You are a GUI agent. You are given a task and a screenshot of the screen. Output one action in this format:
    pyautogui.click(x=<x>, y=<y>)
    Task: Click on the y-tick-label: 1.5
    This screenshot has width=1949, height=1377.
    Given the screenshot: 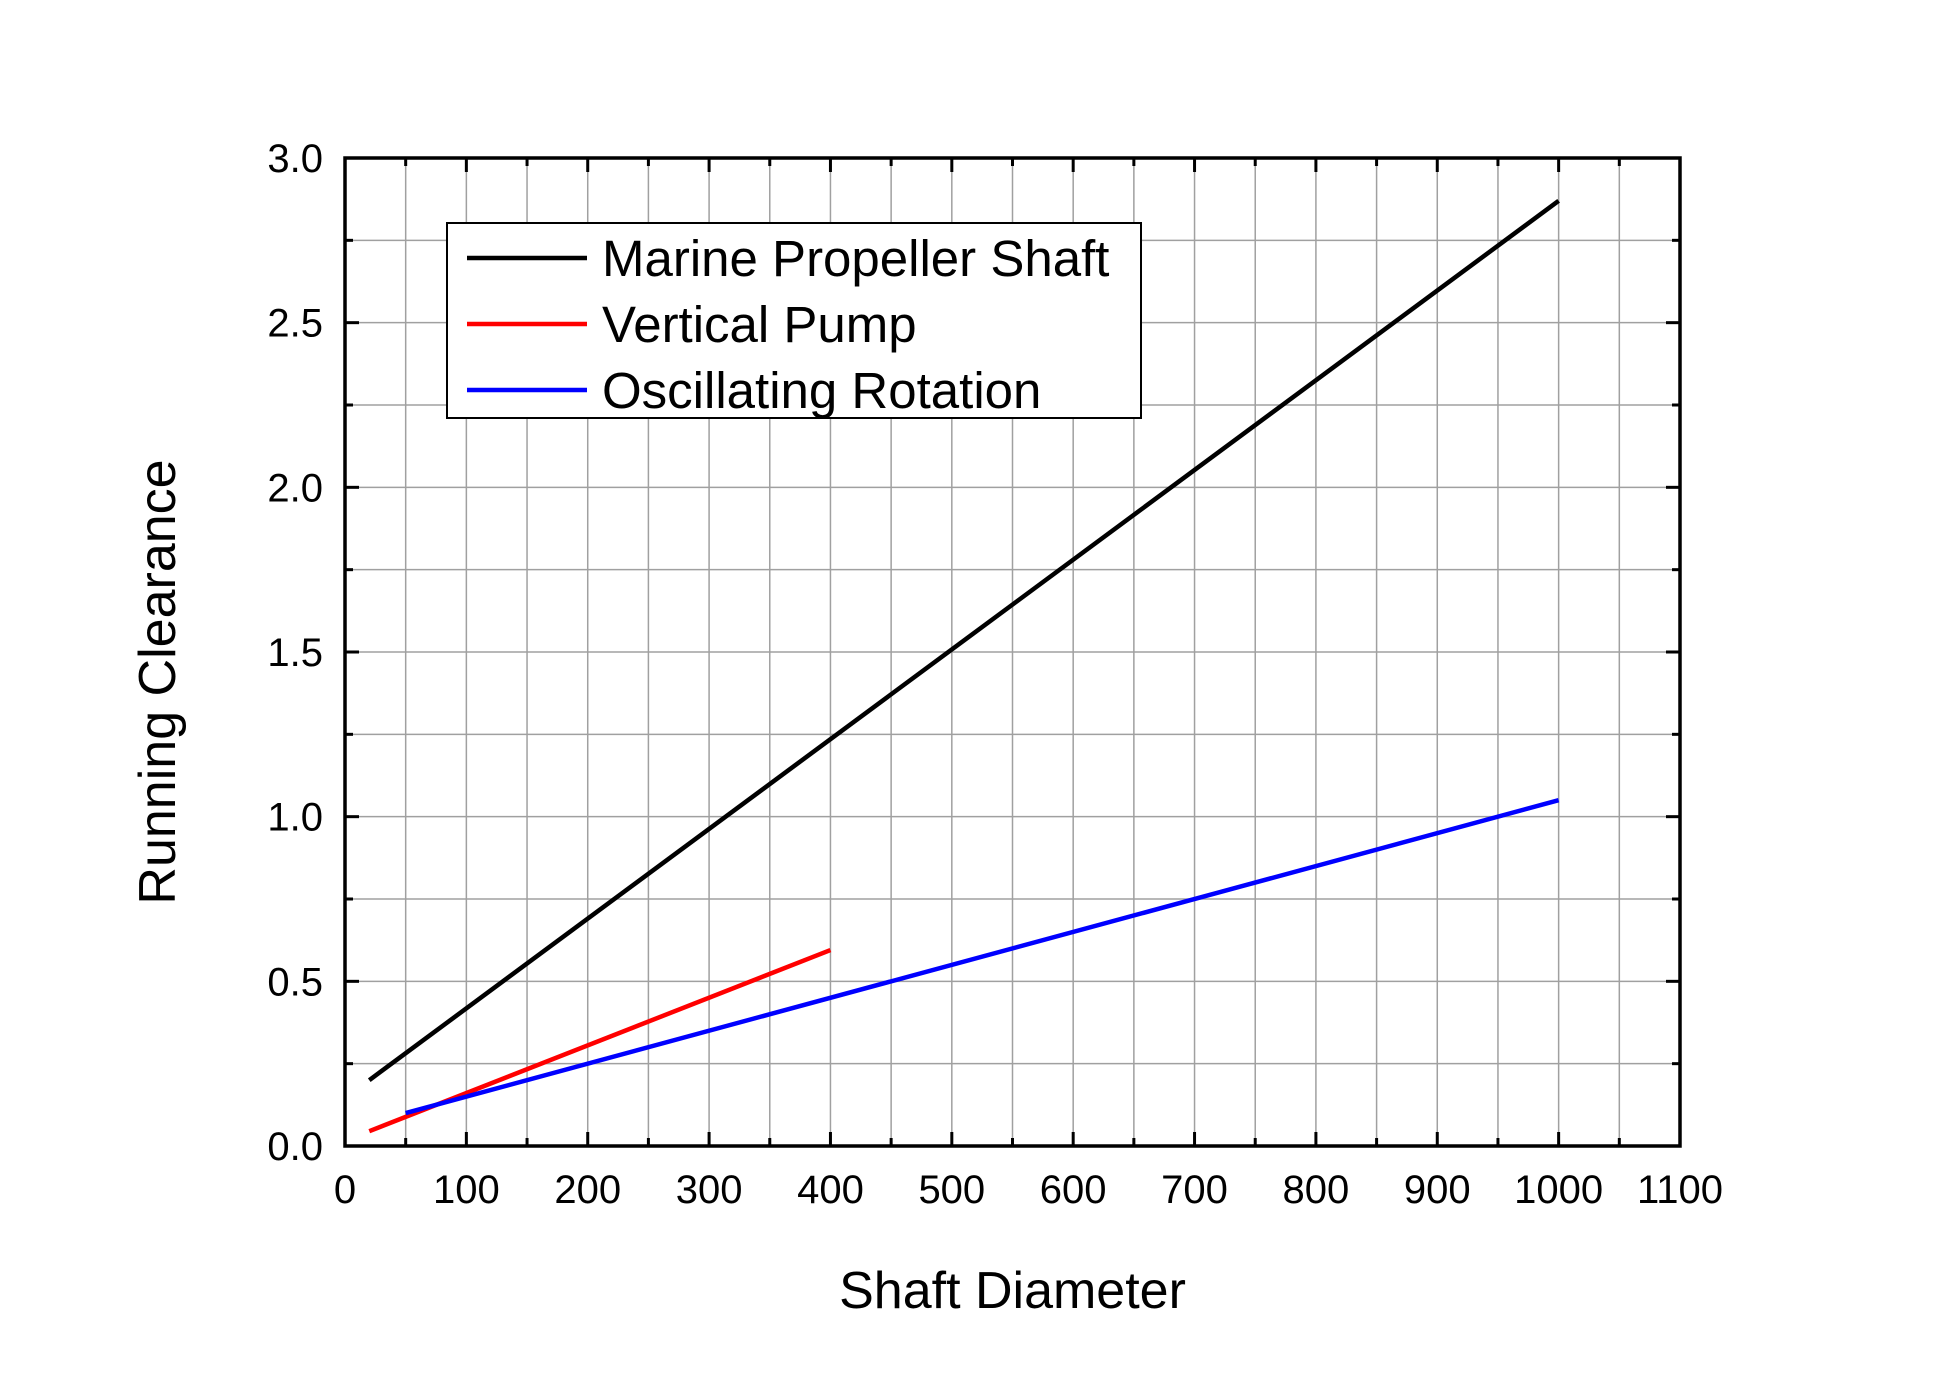 What is the action you would take?
    pyautogui.click(x=295, y=653)
    